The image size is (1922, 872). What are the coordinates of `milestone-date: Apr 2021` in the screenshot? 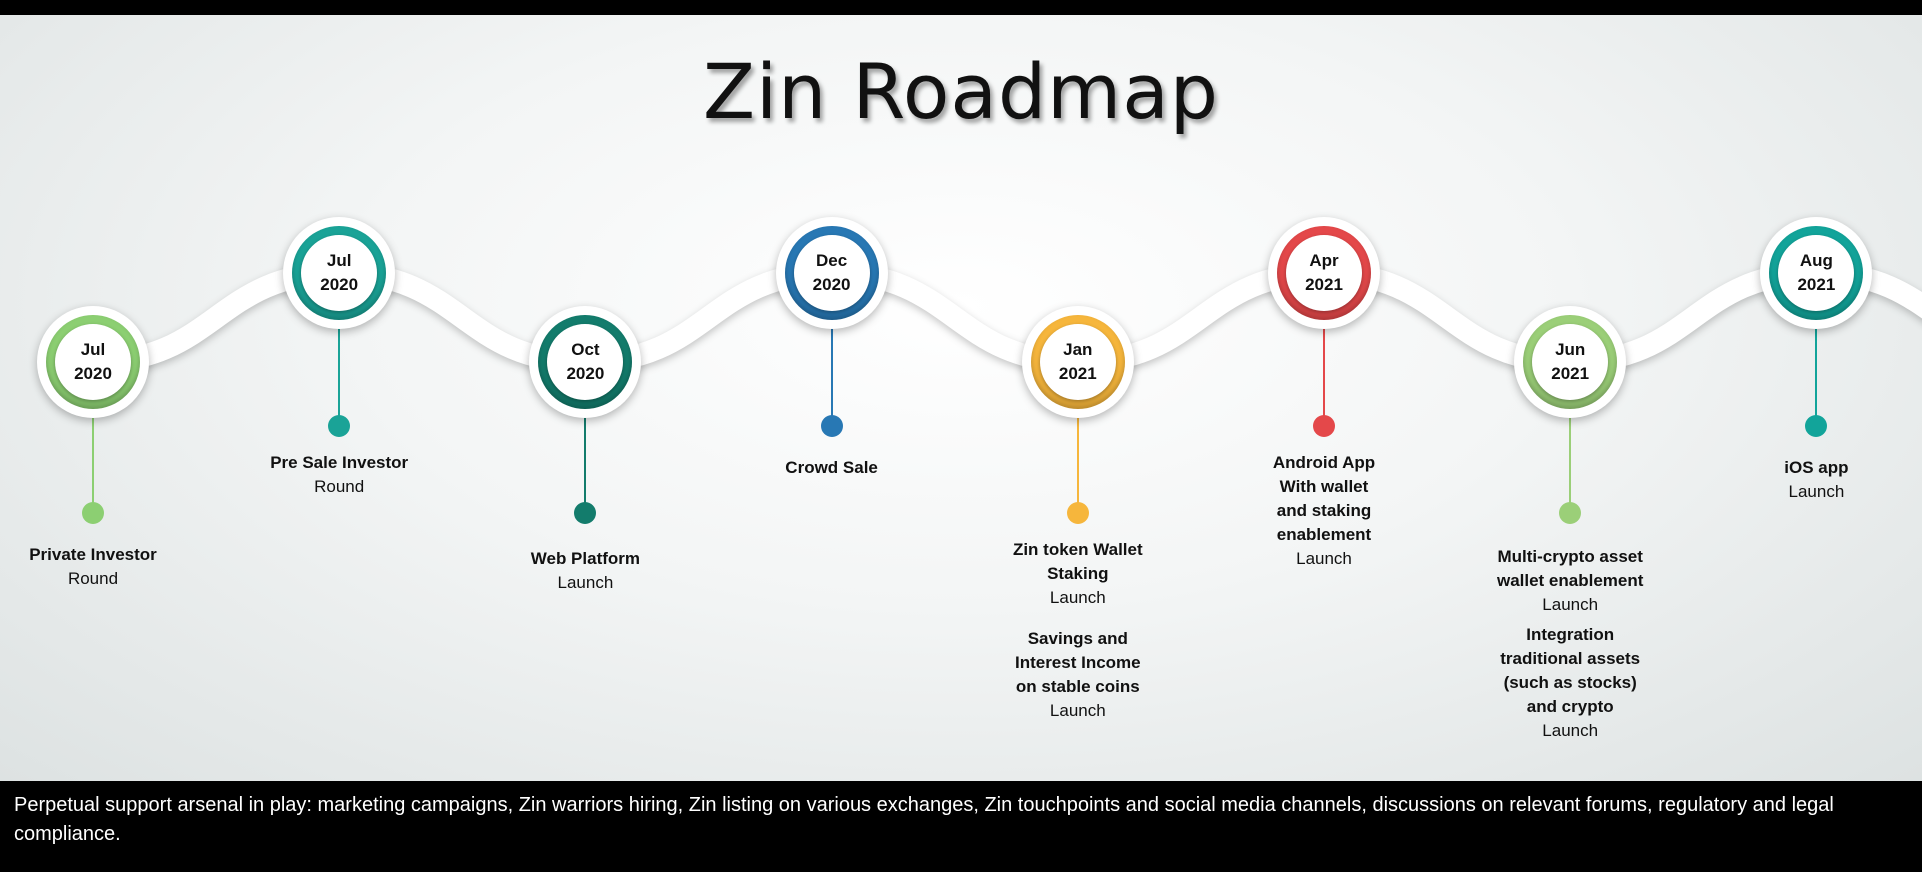 It's located at (1324, 273).